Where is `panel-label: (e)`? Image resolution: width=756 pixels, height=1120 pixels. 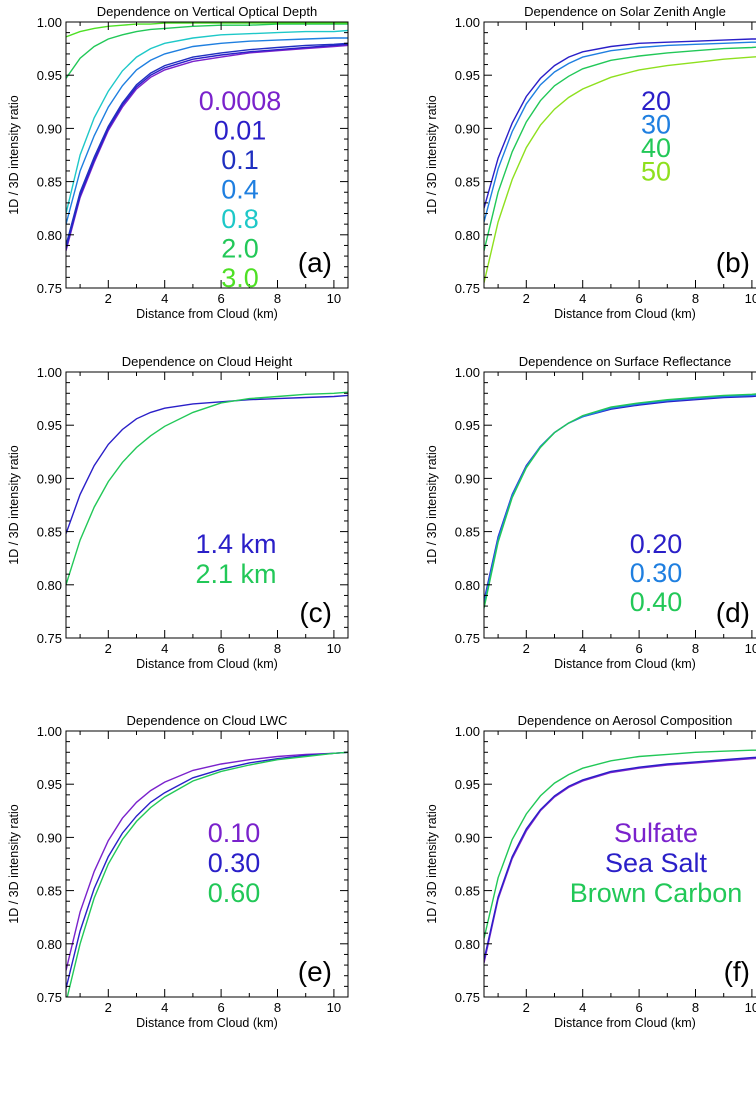
panel-label: (e) is located at coordinates (315, 971).